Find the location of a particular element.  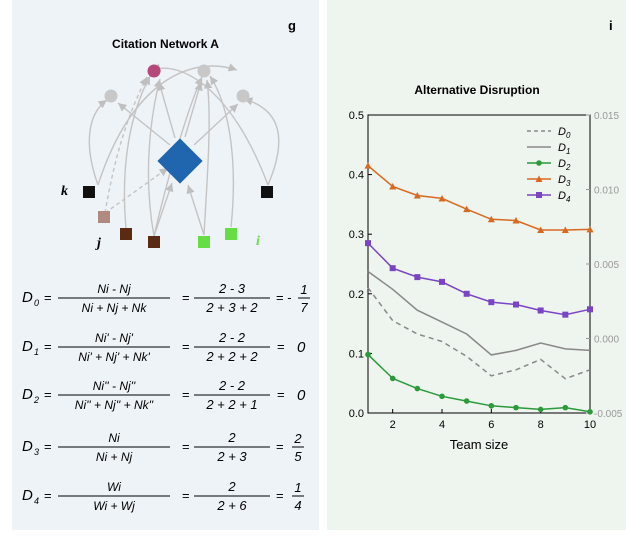

equation-denominator: Wi + Wj is located at coordinates (114, 506).